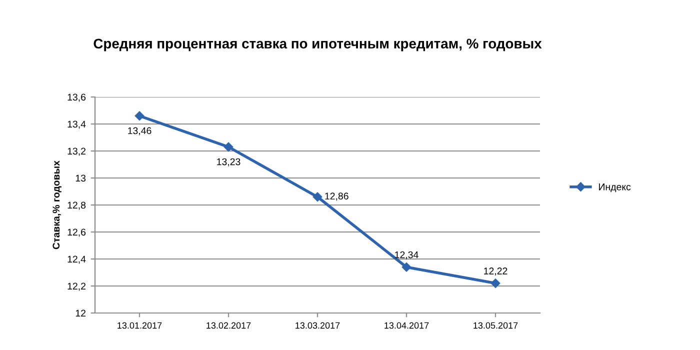 The width and height of the screenshot is (700, 350). What do you see at coordinates (57, 205) in the screenshot?
I see `y-axis-title: Ставка,% годовых` at bounding box center [57, 205].